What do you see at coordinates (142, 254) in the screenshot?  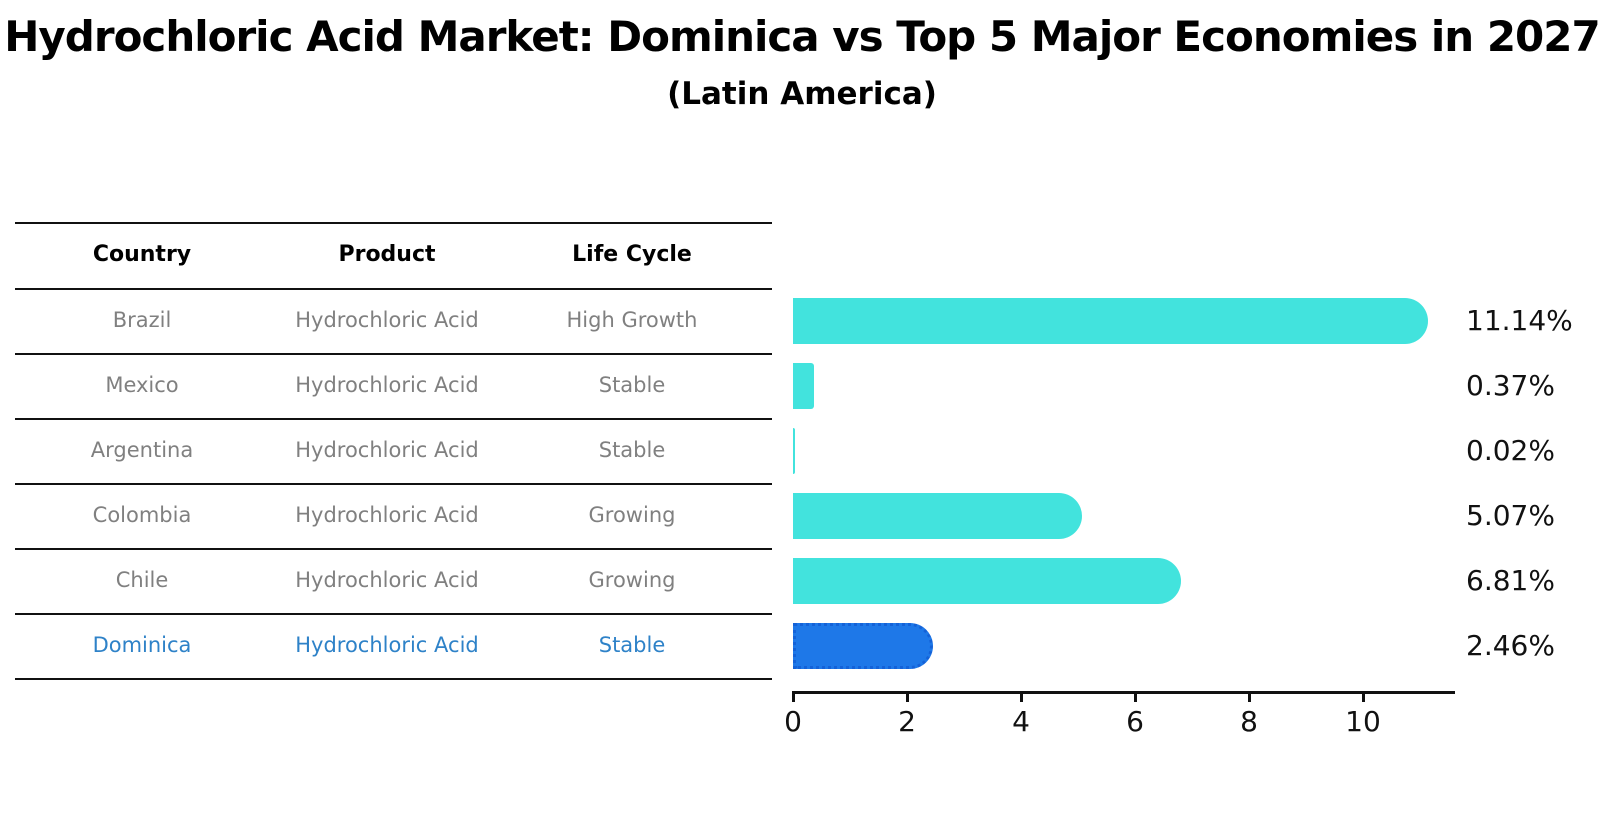 I see `column-header-country: Country` at bounding box center [142, 254].